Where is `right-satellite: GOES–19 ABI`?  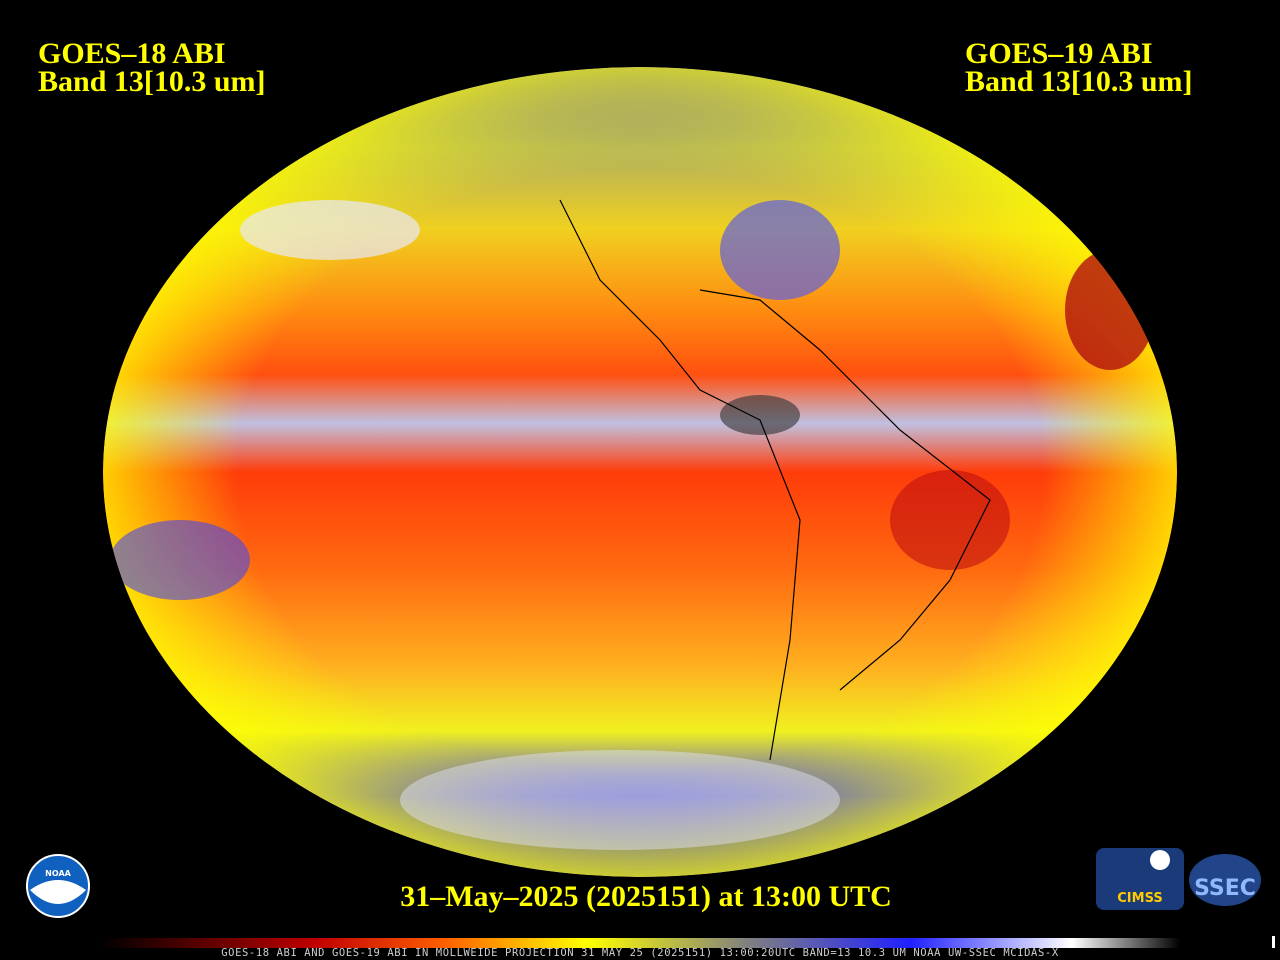 right-satellite: GOES–19 ABI is located at coordinates (1059, 53).